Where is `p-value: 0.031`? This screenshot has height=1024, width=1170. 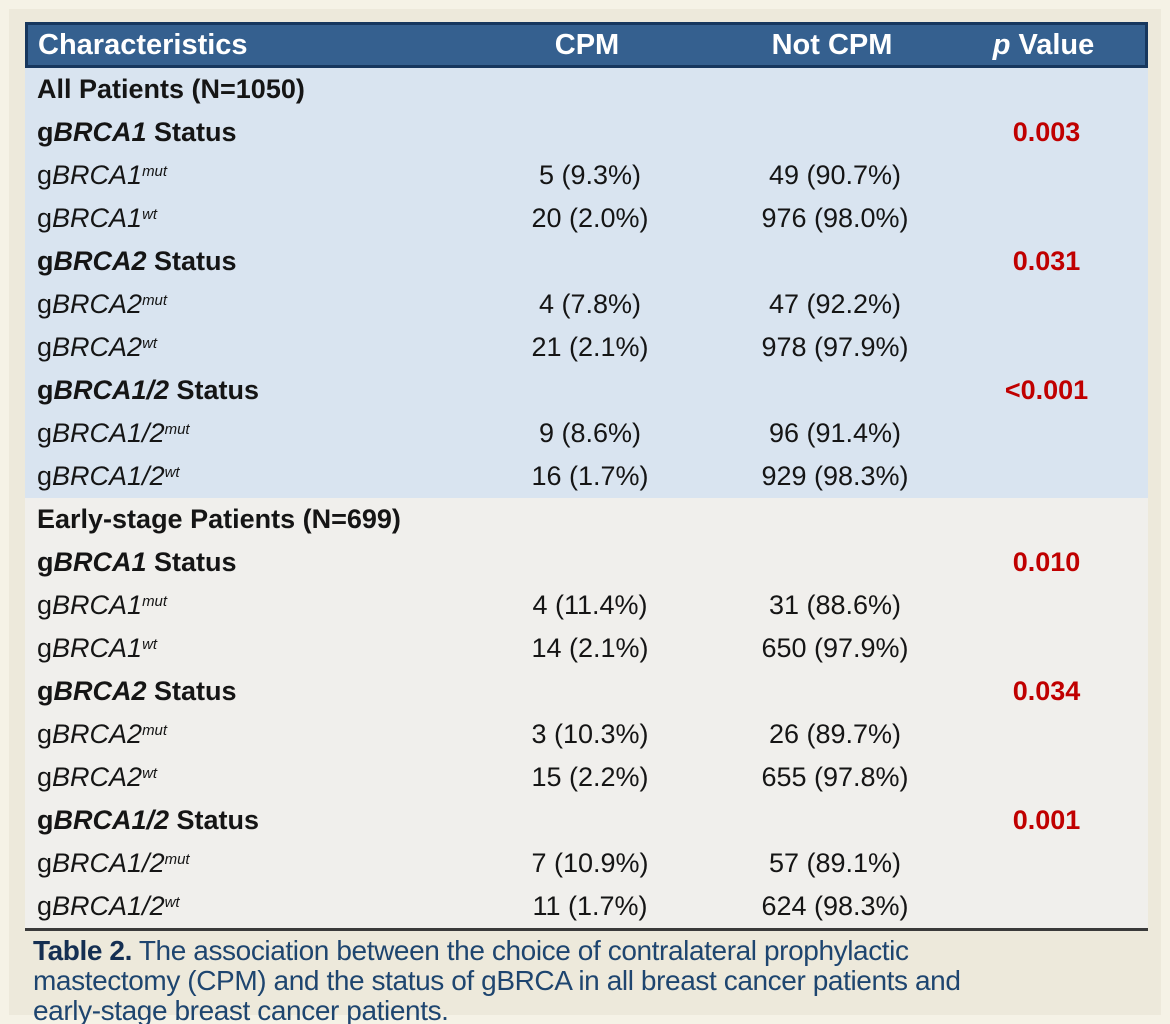
p-value: 0.031 is located at coordinates (1046, 261).